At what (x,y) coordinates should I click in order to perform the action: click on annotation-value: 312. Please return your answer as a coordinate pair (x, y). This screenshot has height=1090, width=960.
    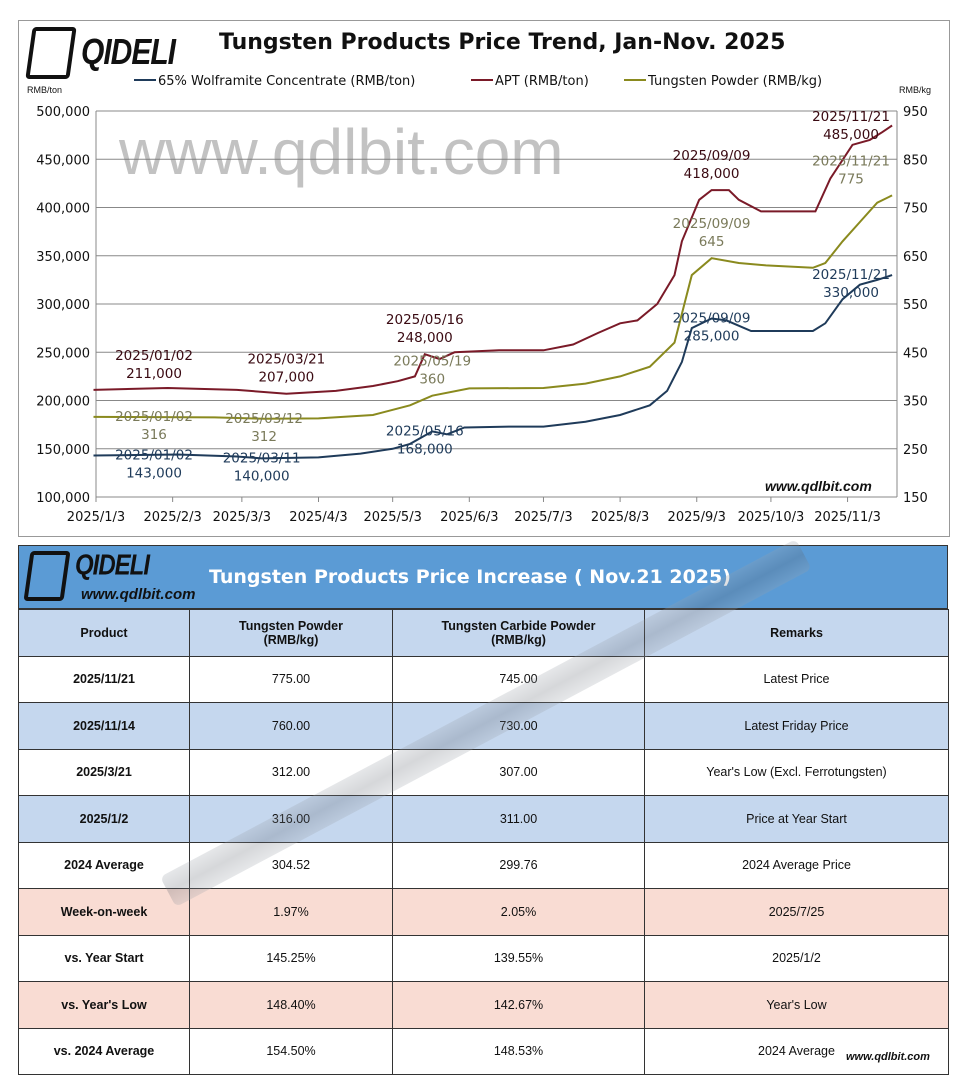
    Looking at the image, I should click on (264, 437).